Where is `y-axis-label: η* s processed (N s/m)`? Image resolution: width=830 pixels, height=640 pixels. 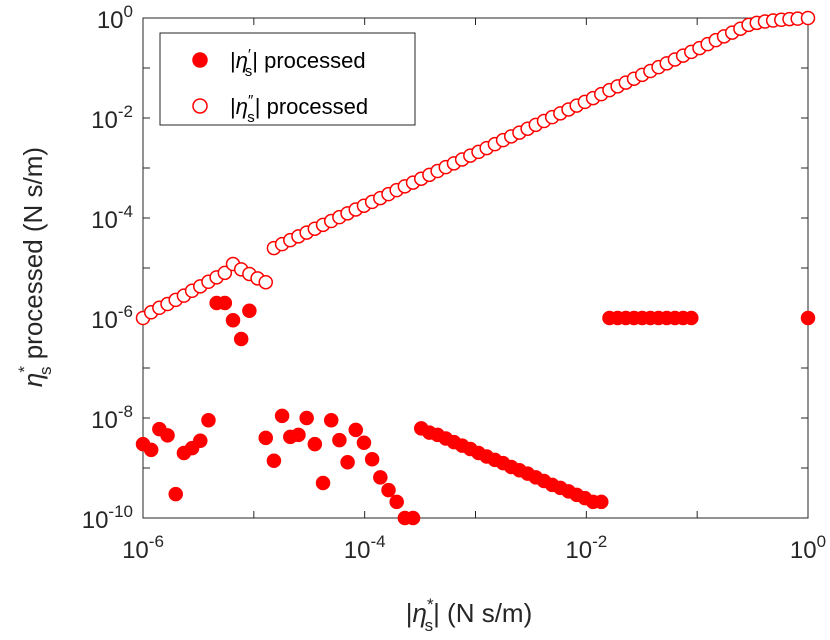
y-axis-label: η* s processed (N s/m) is located at coordinates (35, 267).